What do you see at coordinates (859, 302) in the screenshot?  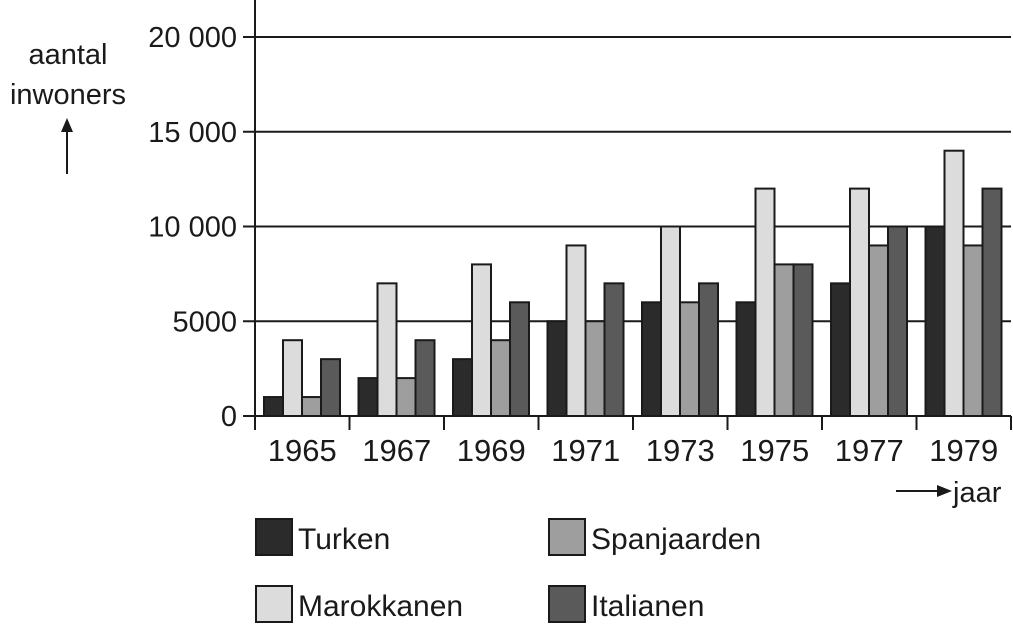 I see `bar-marokkanen-1977` at bounding box center [859, 302].